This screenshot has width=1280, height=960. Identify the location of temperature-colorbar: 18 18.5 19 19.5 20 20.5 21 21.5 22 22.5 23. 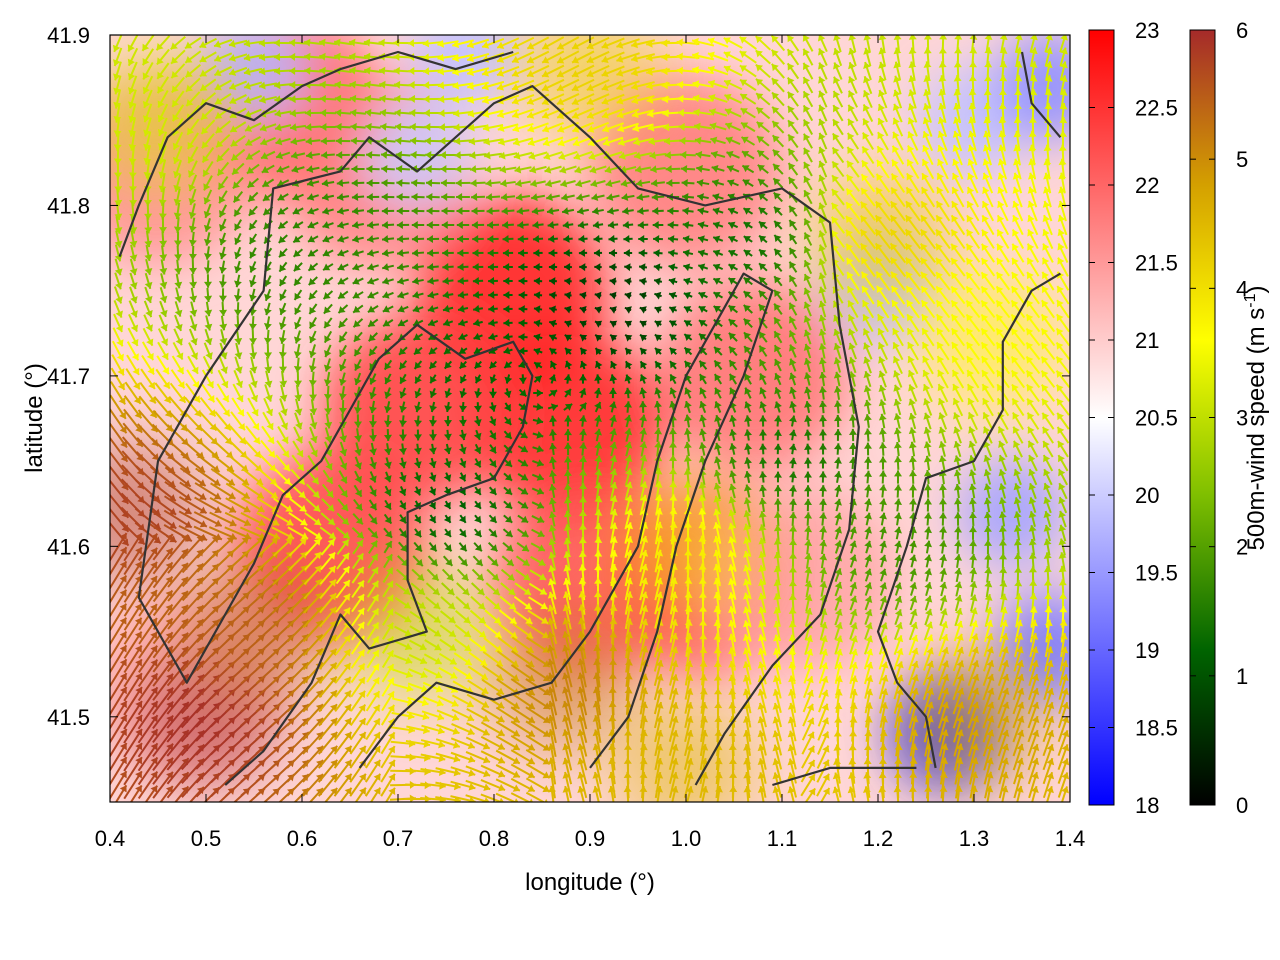
(1133, 418).